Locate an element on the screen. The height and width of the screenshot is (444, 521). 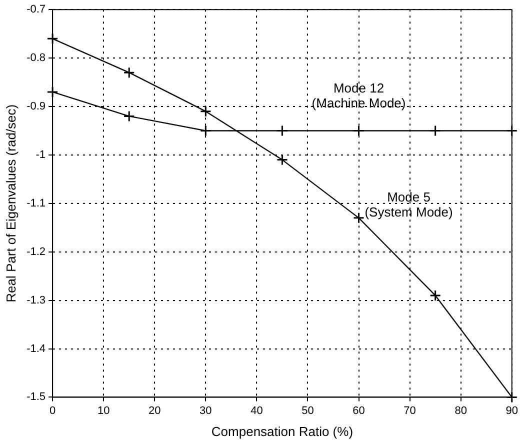
x-tick-label: 50 is located at coordinates (308, 410).